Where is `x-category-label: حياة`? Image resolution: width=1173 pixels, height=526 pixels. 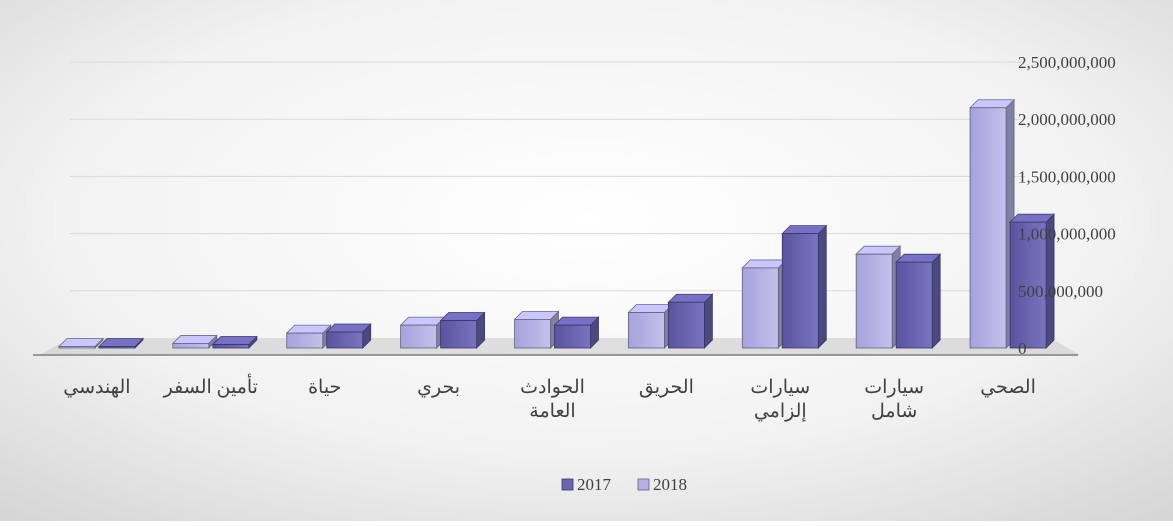 x-category-label: حياة is located at coordinates (324, 387).